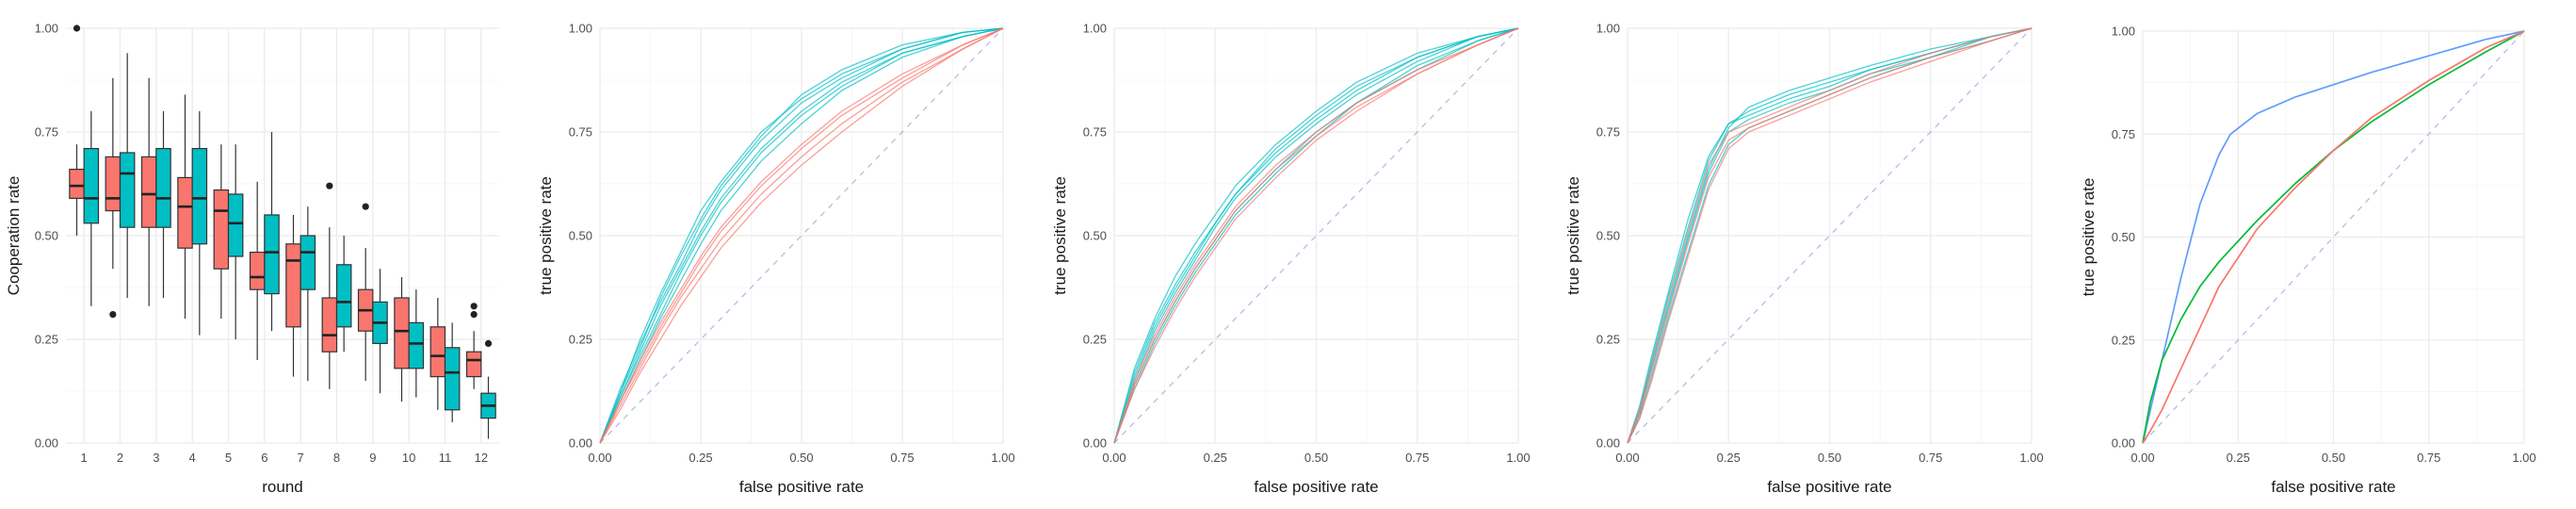 The width and height of the screenshot is (2576, 509). What do you see at coordinates (120, 458) in the screenshot?
I see `x-tick-label: 2` at bounding box center [120, 458].